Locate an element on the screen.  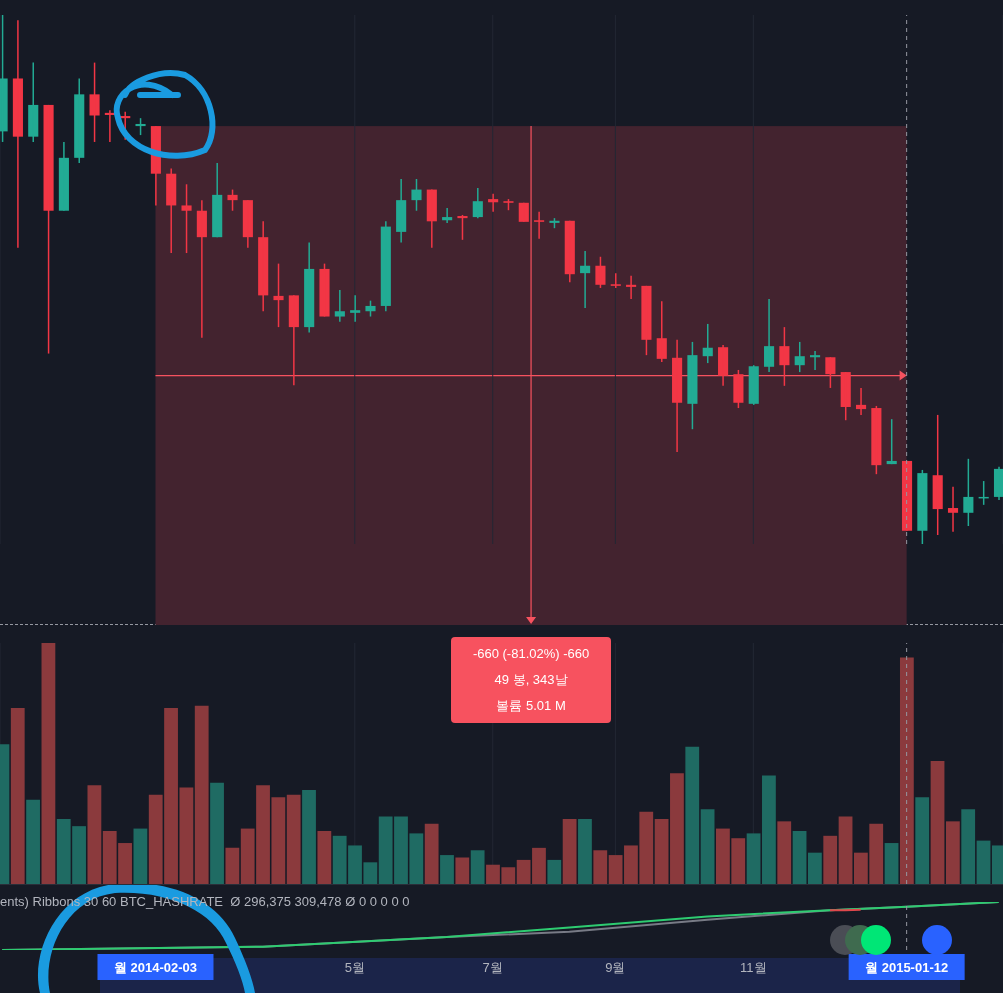
x-tick-label: 월 2015-01-12 is located at coordinates (907, 967).